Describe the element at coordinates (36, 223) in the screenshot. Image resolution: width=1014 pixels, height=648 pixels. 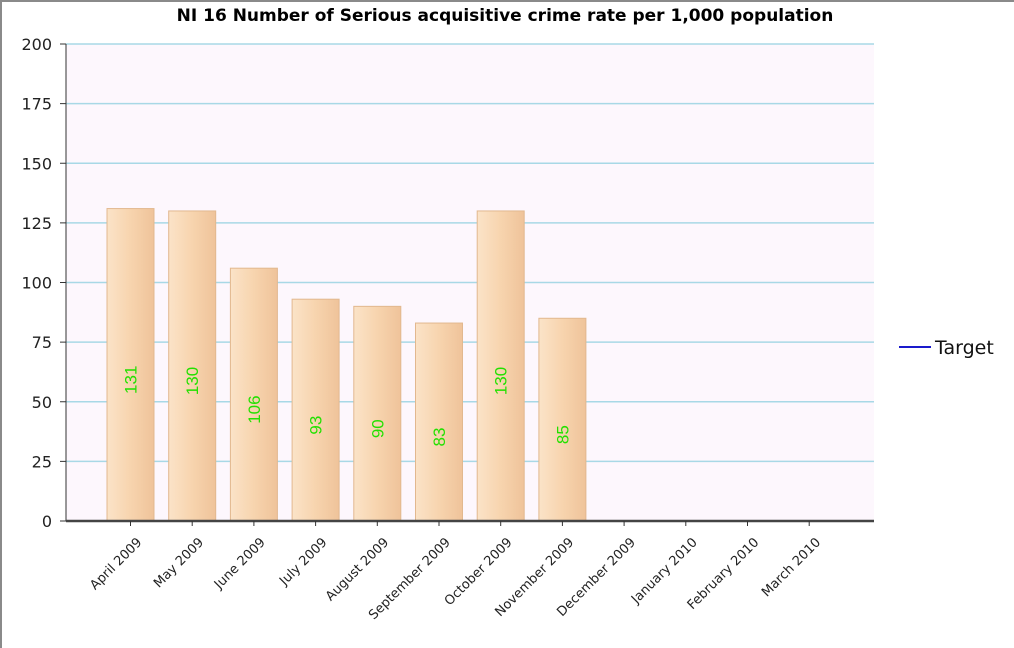
I see `y-tick-label: 125` at that location.